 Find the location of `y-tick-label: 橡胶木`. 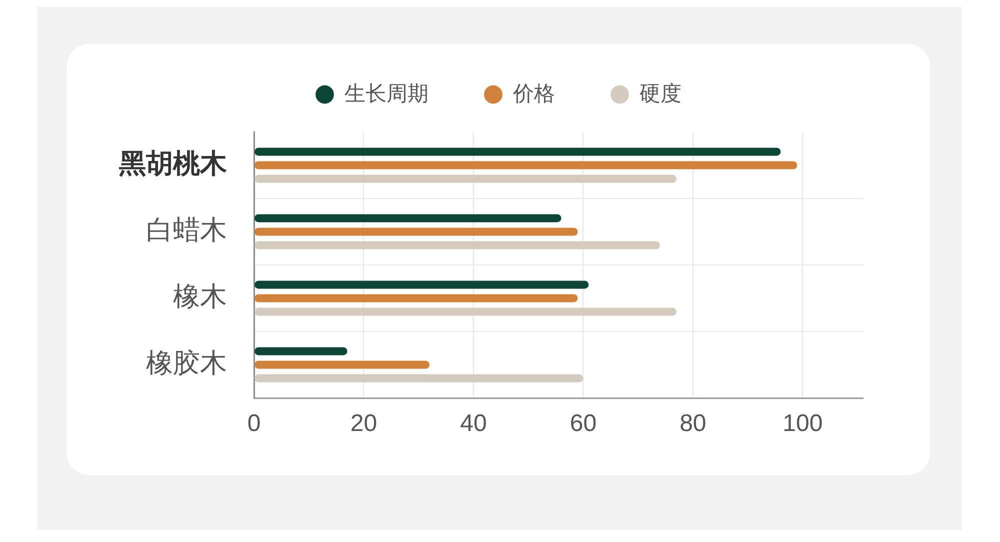

y-tick-label: 橡胶木 is located at coordinates (186, 363).